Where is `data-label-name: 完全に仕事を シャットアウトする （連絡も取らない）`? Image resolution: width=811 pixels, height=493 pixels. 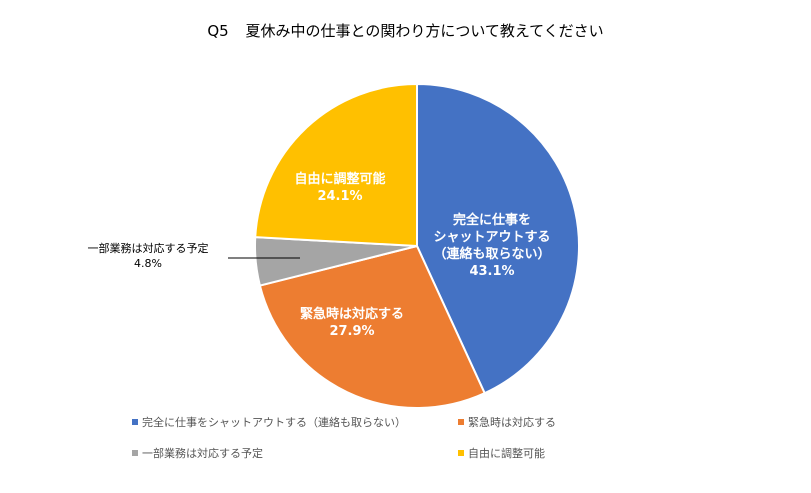 data-label-name: 完全に仕事を シャットアウトする （連絡も取らない） is located at coordinates (492, 237).